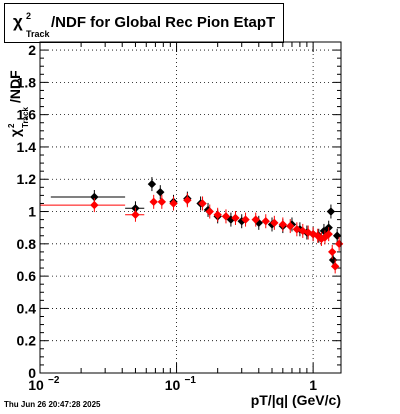  What do you see at coordinates (32, 212) in the screenshot?
I see `y-tick-label: 1` at bounding box center [32, 212].